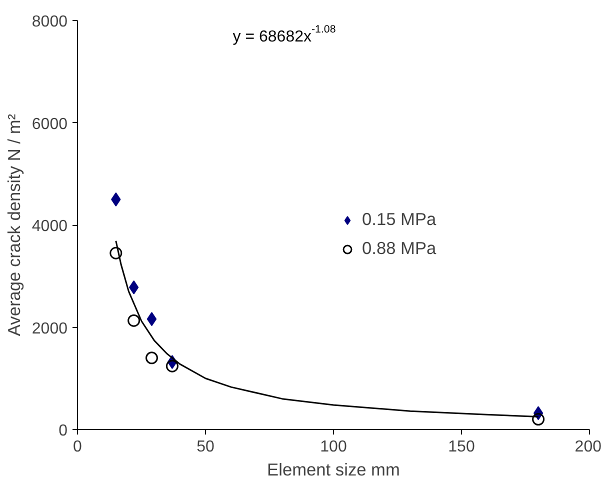 This screenshot has width=601, height=482. Describe the element at coordinates (333, 470) in the screenshot. I see `x-axis-title: Element size mm` at that location.